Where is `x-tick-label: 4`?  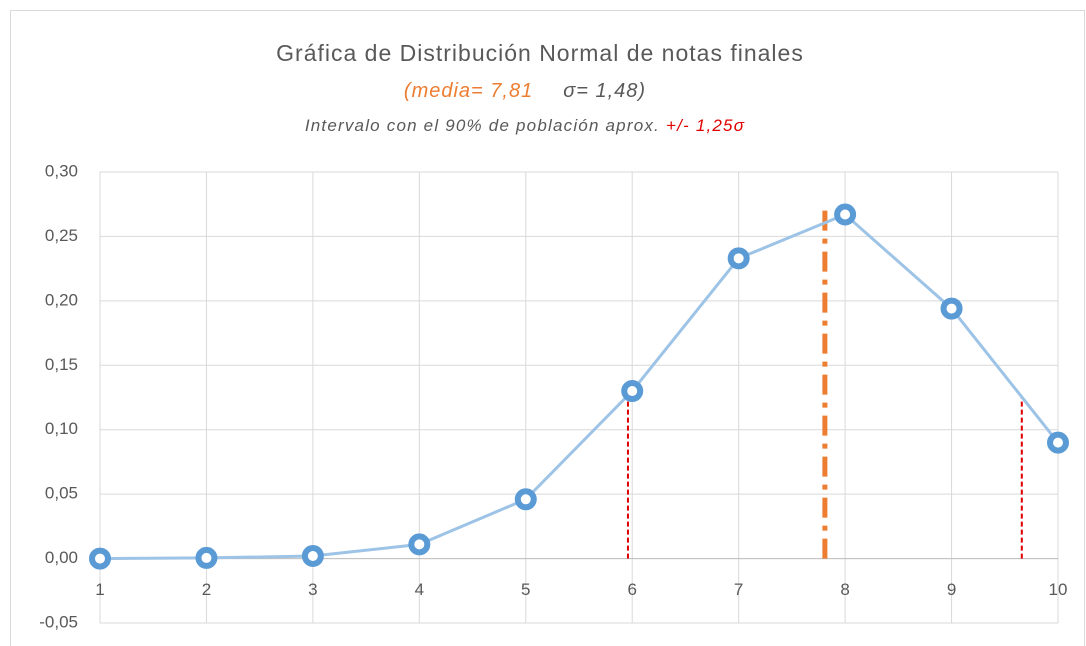
x-tick-label: 4 is located at coordinates (419, 589).